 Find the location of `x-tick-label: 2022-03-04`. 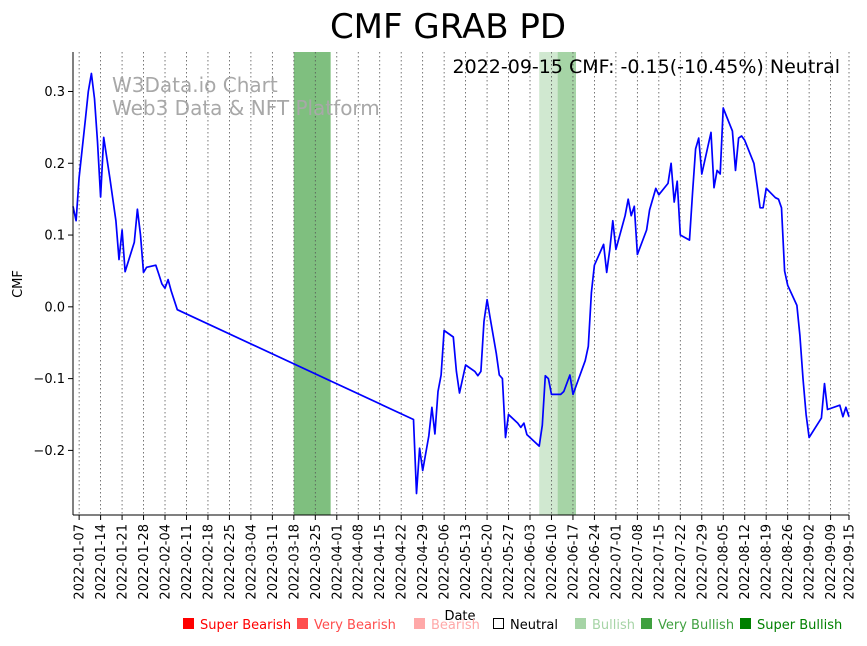

x-tick-label: 2022-03-04 is located at coordinates (251, 562).